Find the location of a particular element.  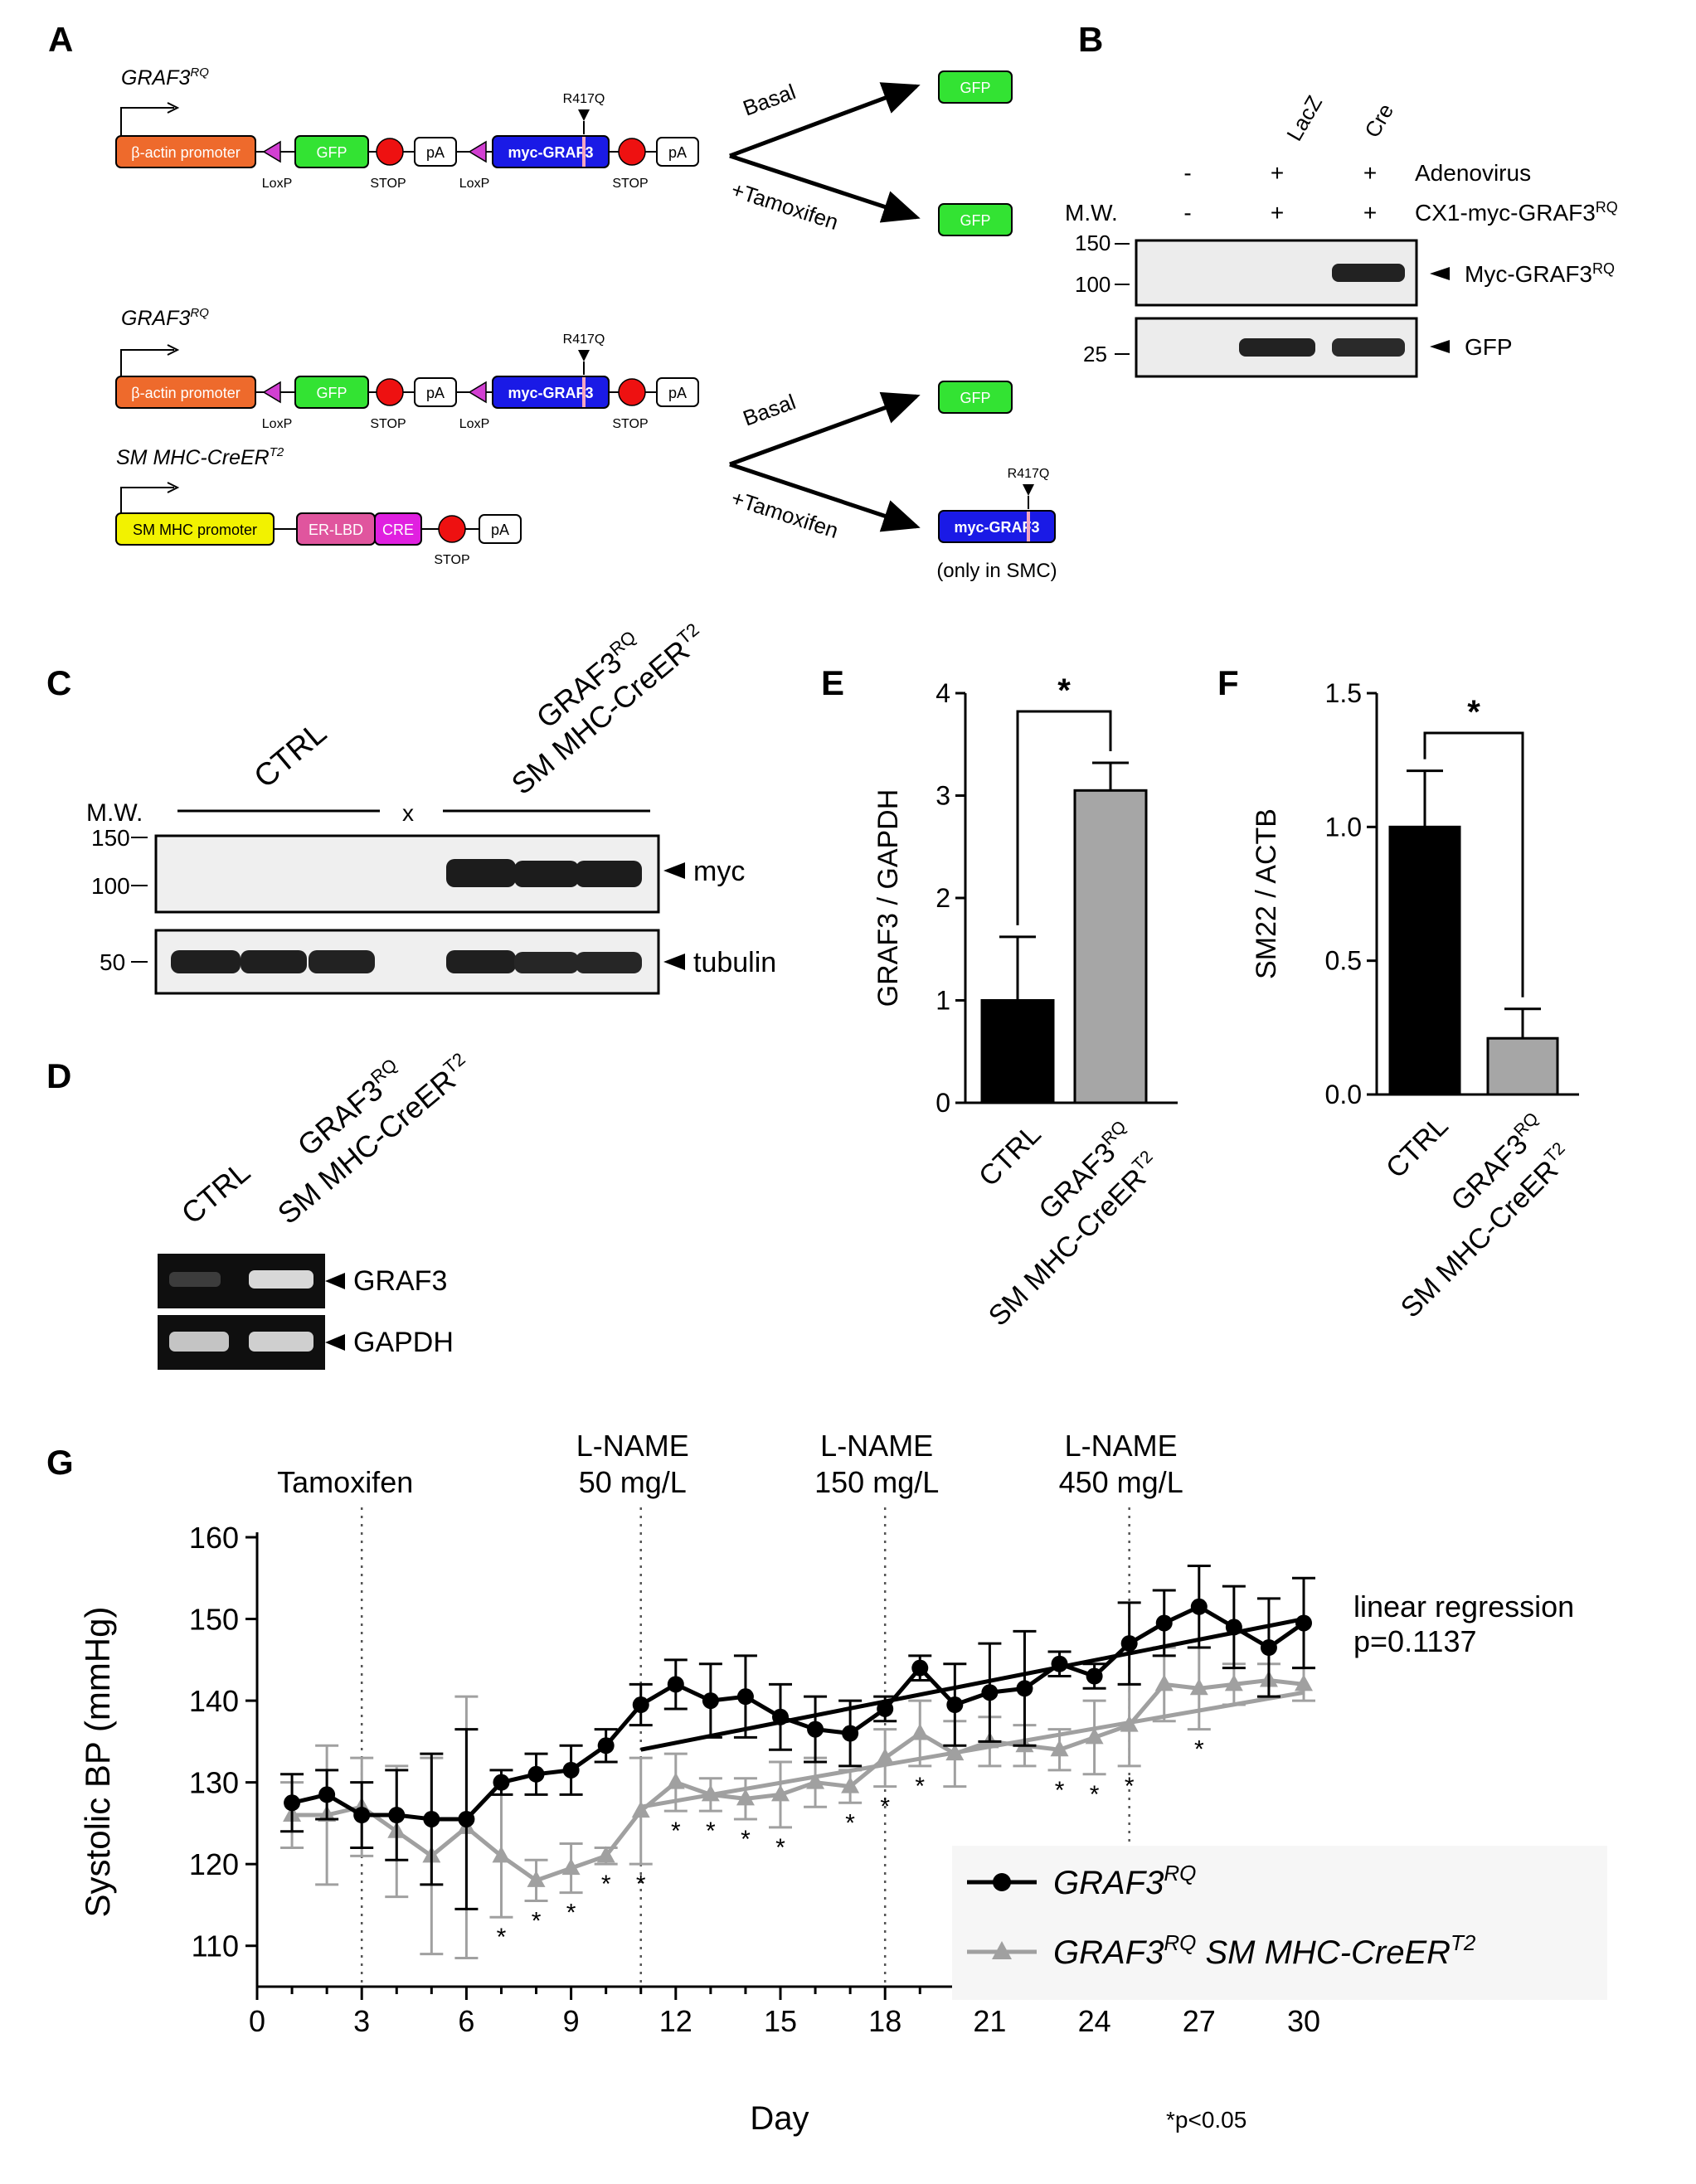

svg-text: β-actin promoter is located at coordinates (185, 393).